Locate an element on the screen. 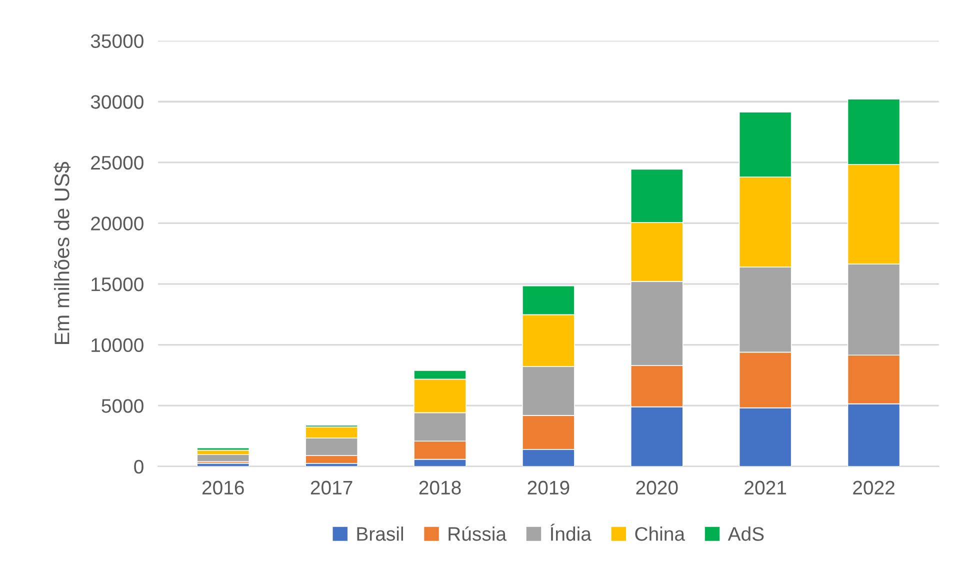 The height and width of the screenshot is (583, 958). x-tick-label: 2018 is located at coordinates (440, 487).